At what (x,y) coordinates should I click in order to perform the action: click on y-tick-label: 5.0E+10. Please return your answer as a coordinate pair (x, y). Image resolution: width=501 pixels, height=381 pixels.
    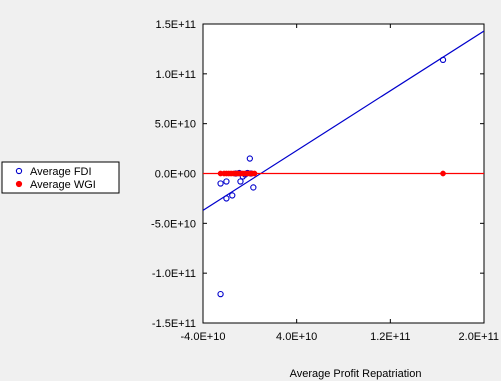
    Looking at the image, I should click on (175, 125).